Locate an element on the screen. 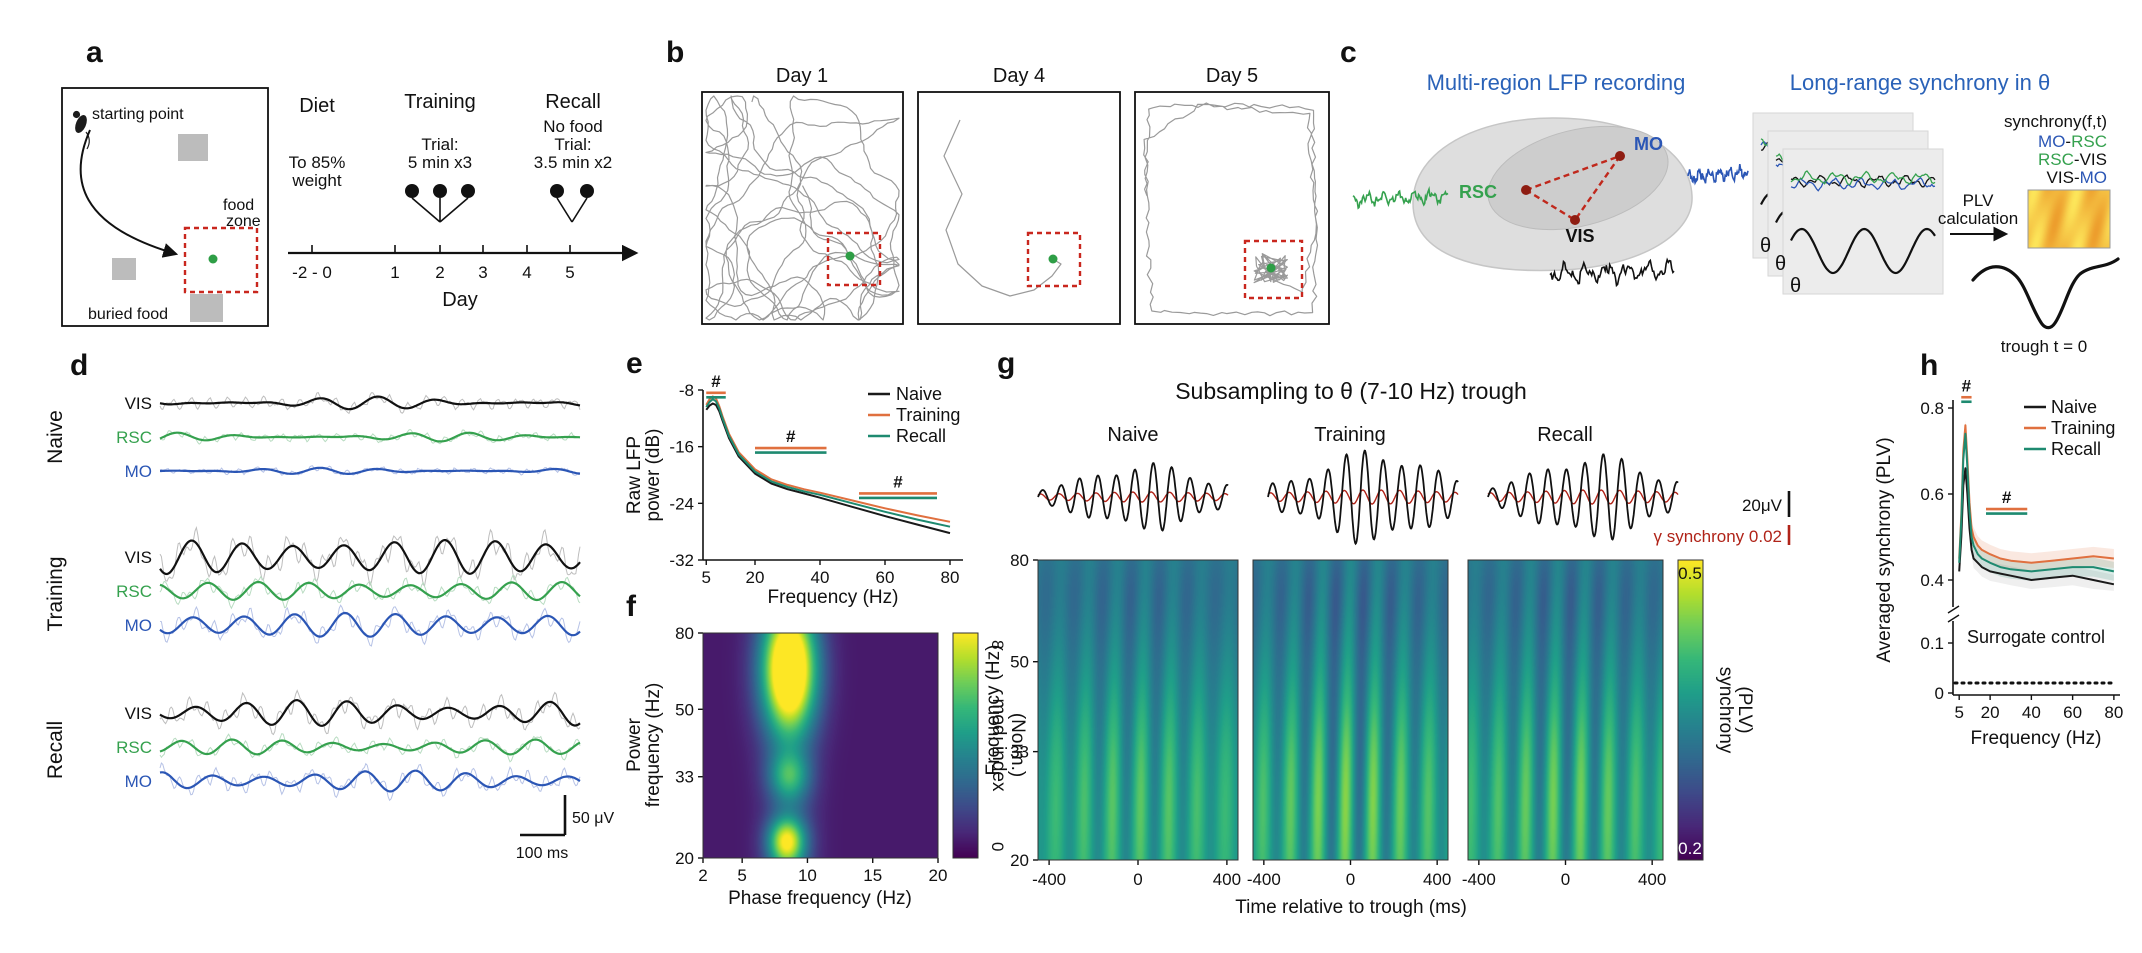 The width and height of the screenshot is (2142, 953). day1-label: Day 1 is located at coordinates (802, 76).